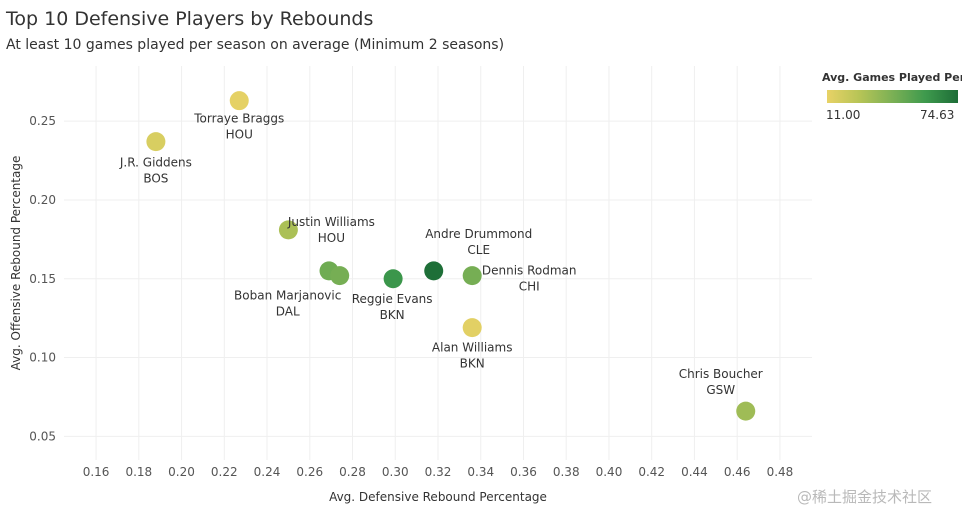  I want to click on y-tick-label: 0.20, so click(42, 200).